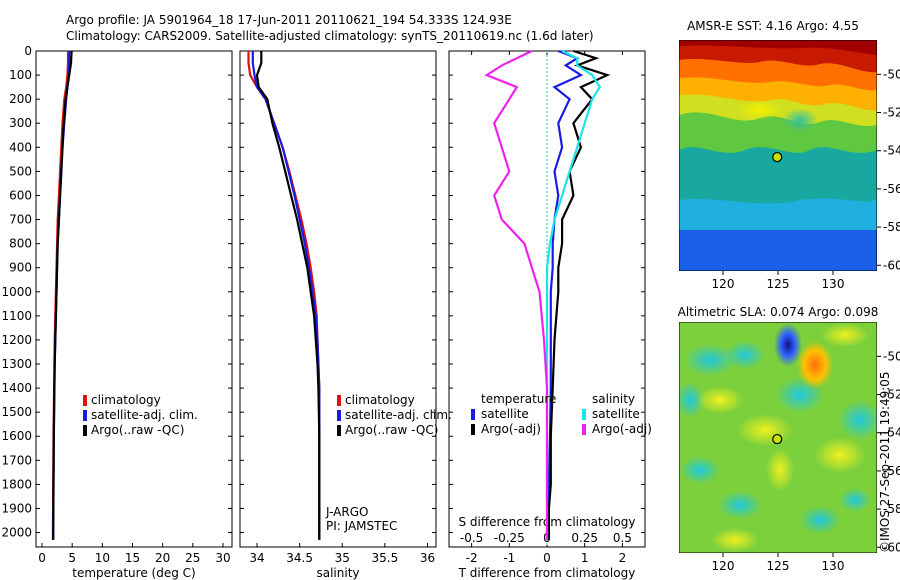 This screenshot has height=580, width=900. What do you see at coordinates (102, 558) in the screenshot?
I see `temperature-xtick-label: 10` at bounding box center [102, 558].